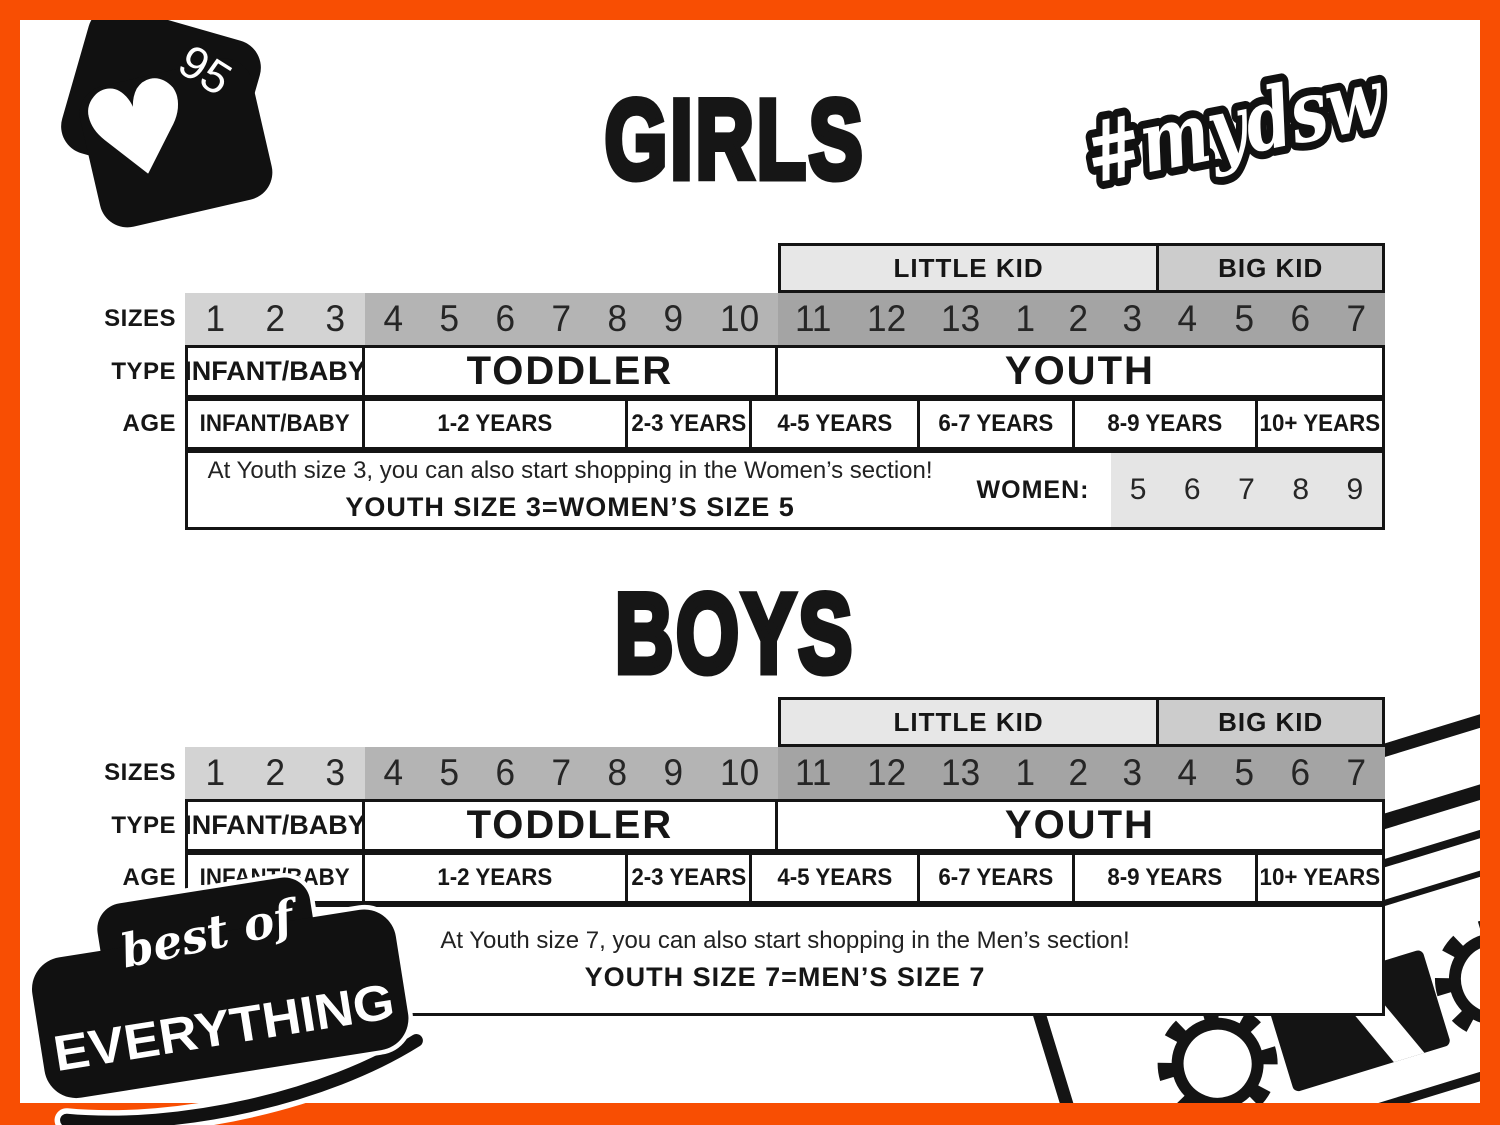 This screenshot has height=1125, width=1500. I want to click on girls-size-value: 1, so click(215, 318).